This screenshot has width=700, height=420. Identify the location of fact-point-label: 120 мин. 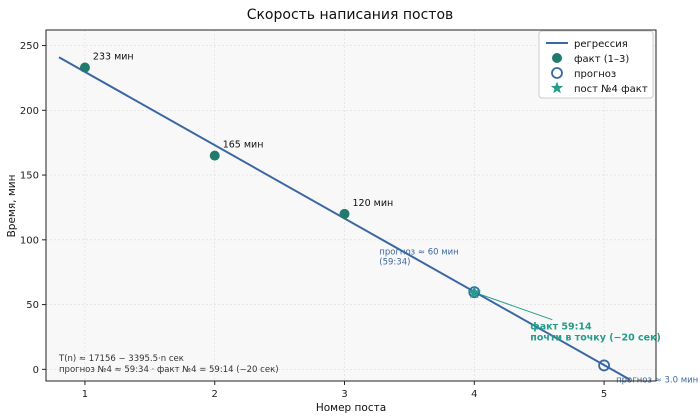
(373, 203).